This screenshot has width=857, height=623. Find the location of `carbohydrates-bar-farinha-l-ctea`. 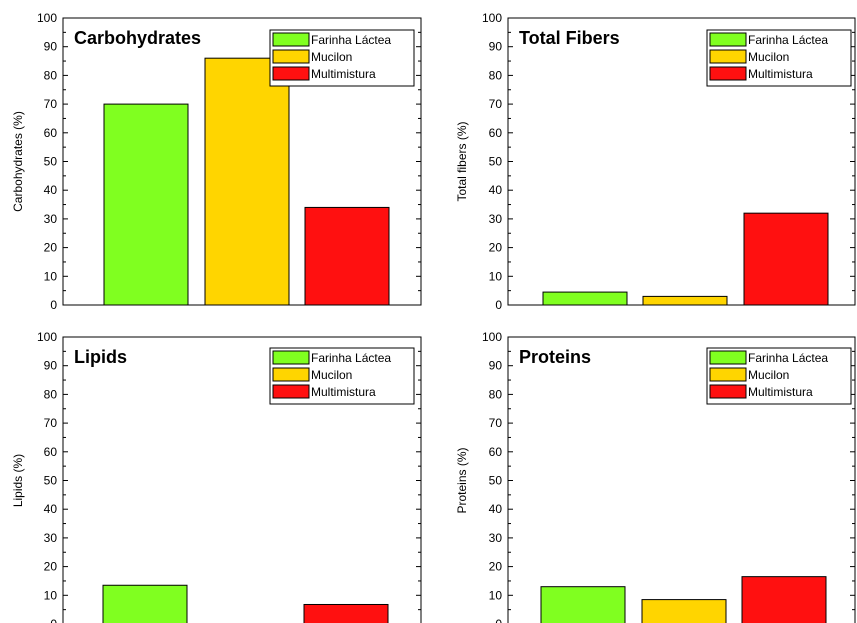

carbohydrates-bar-farinha-l-ctea is located at coordinates (146, 204).